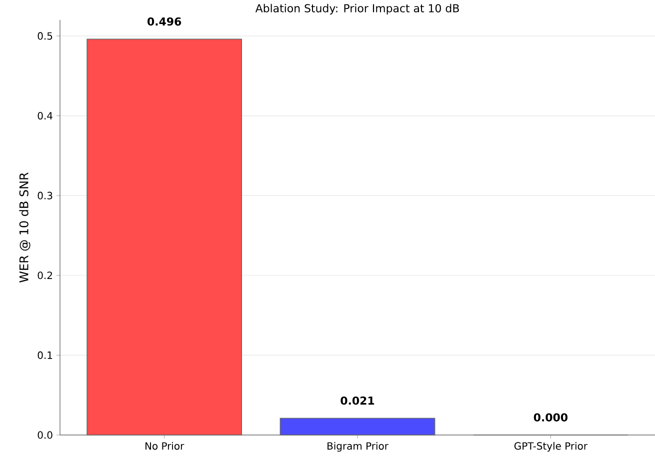  What do you see at coordinates (551, 447) in the screenshot?
I see `x-tick-label: GPT-Style Prior` at bounding box center [551, 447].